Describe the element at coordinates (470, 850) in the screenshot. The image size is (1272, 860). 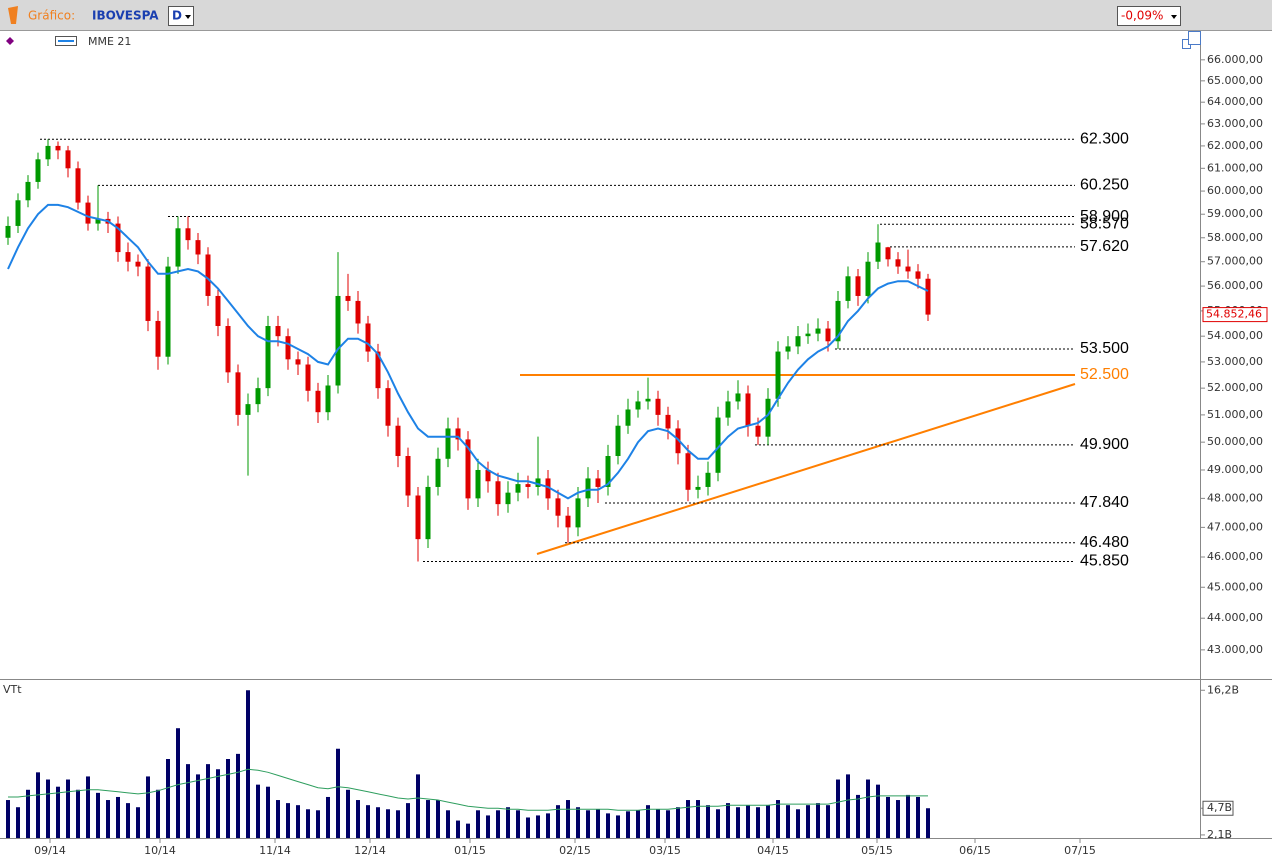
I see `x-tick-label: 01/15` at that location.